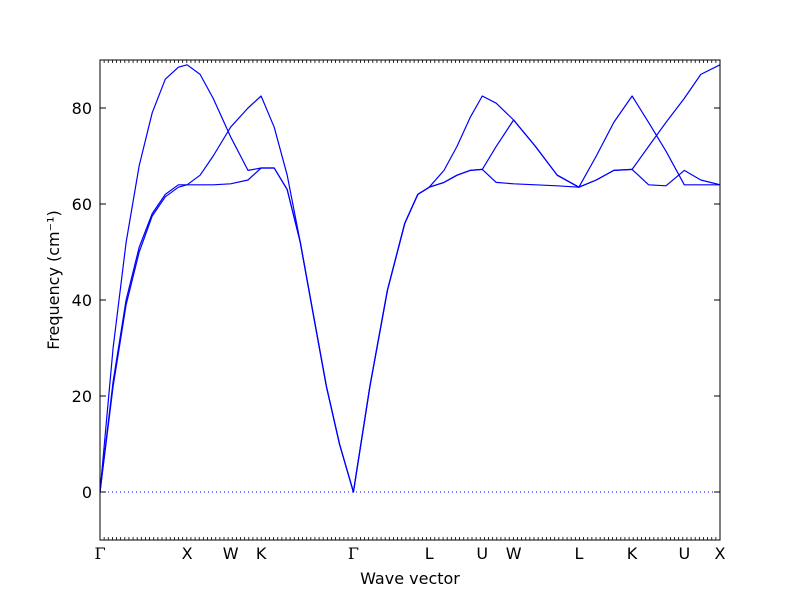  What do you see at coordinates (82, 300) in the screenshot?
I see `y-tick-label: 40` at bounding box center [82, 300].